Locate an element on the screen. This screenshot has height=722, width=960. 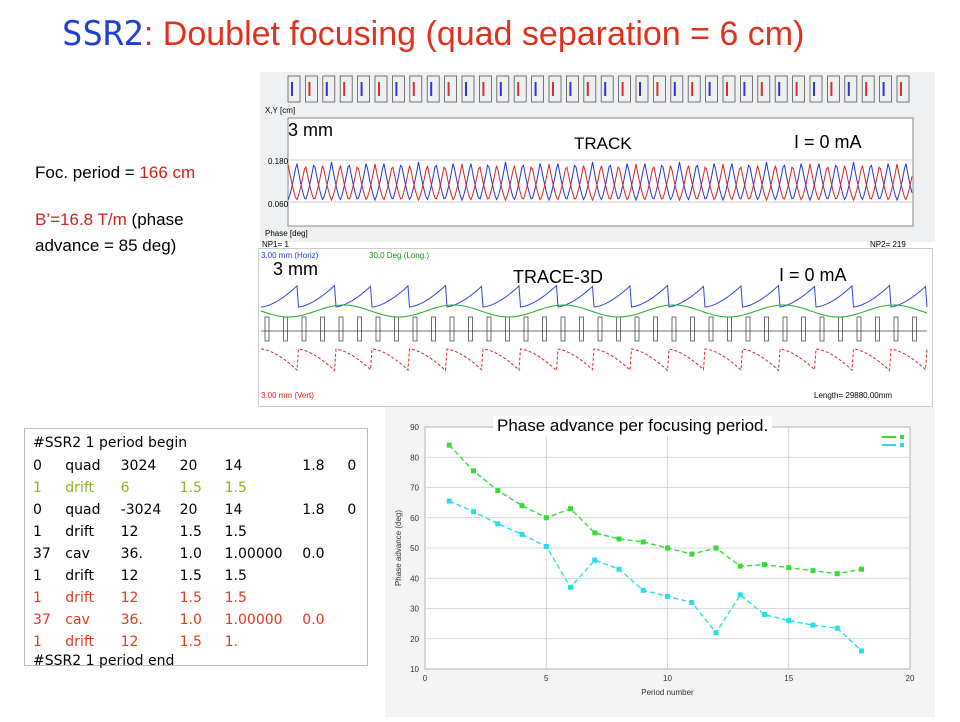
gradient-value: B’=16.8 T/m is located at coordinates (81, 219).